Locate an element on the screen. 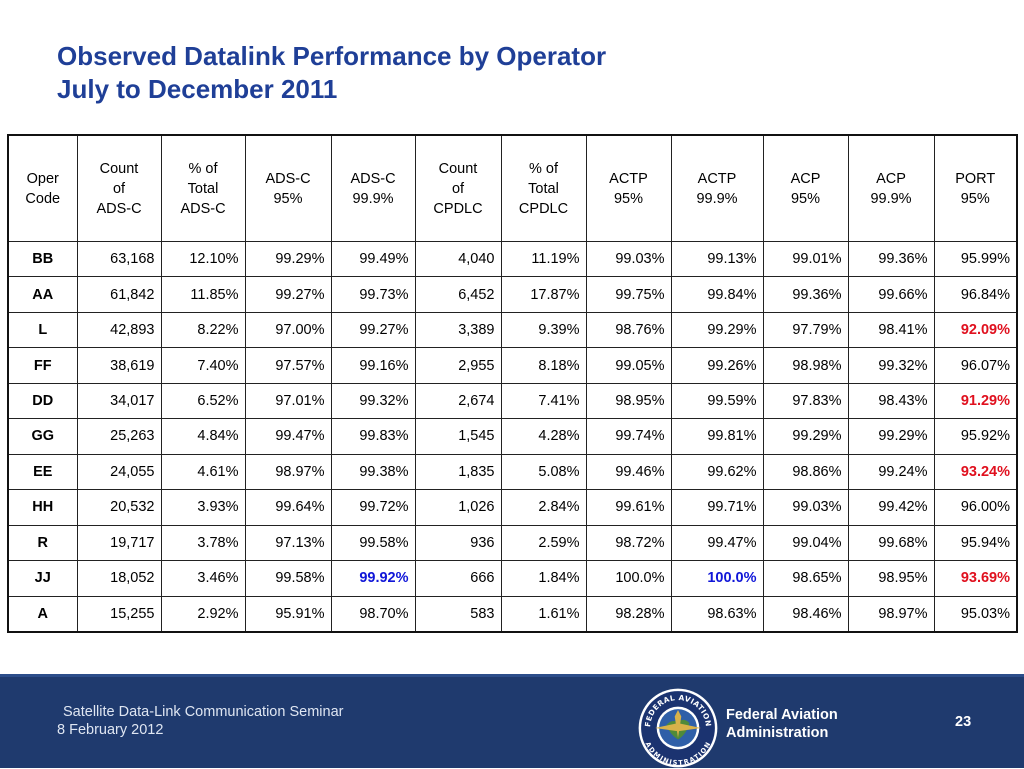 The image size is (1024, 769). table-cell: 99.68% is located at coordinates (891, 543).